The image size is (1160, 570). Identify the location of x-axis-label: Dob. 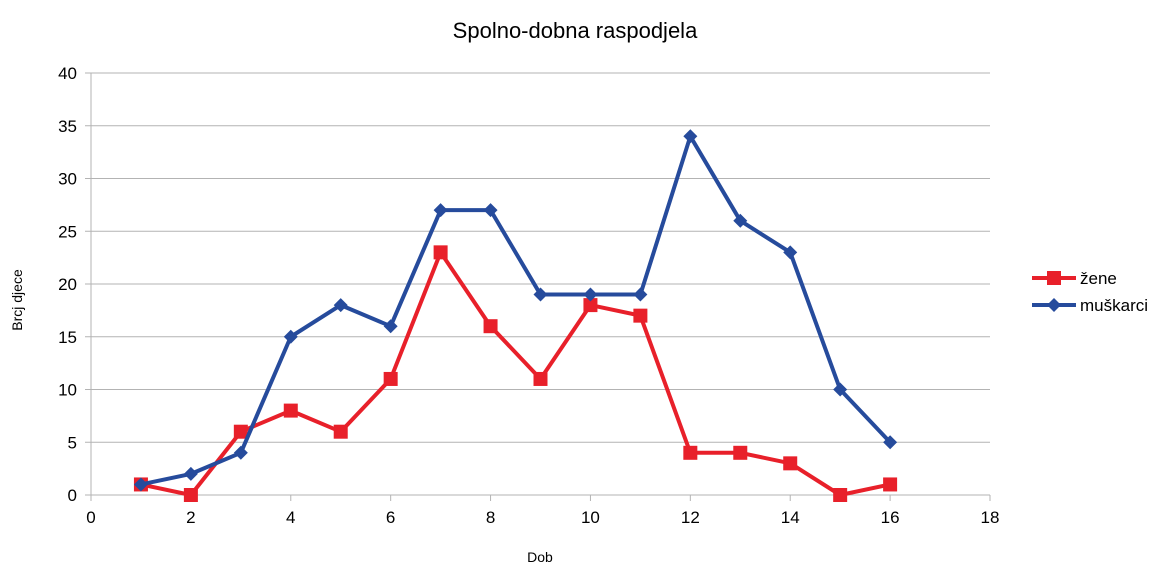
(540, 557).